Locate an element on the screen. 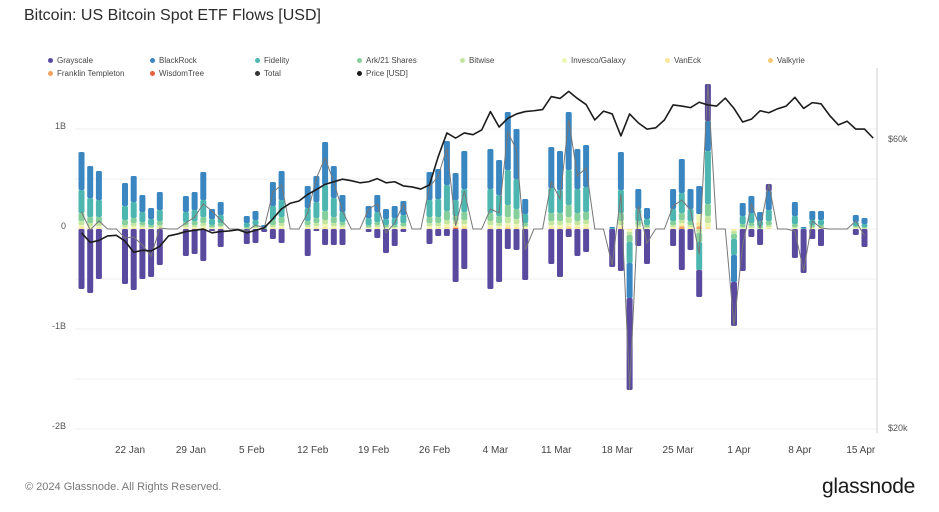  legend-item: Bitwise is located at coordinates (477, 60).